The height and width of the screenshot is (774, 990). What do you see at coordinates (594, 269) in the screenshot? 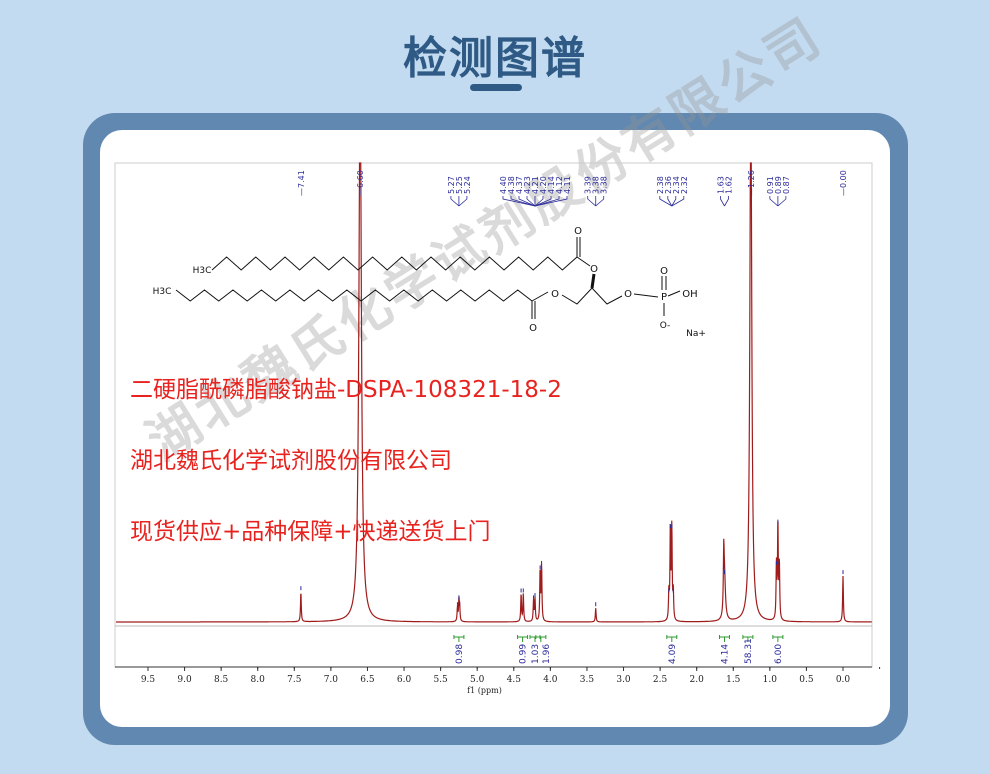
I see `ester-oxygen-1: O` at bounding box center [594, 269].